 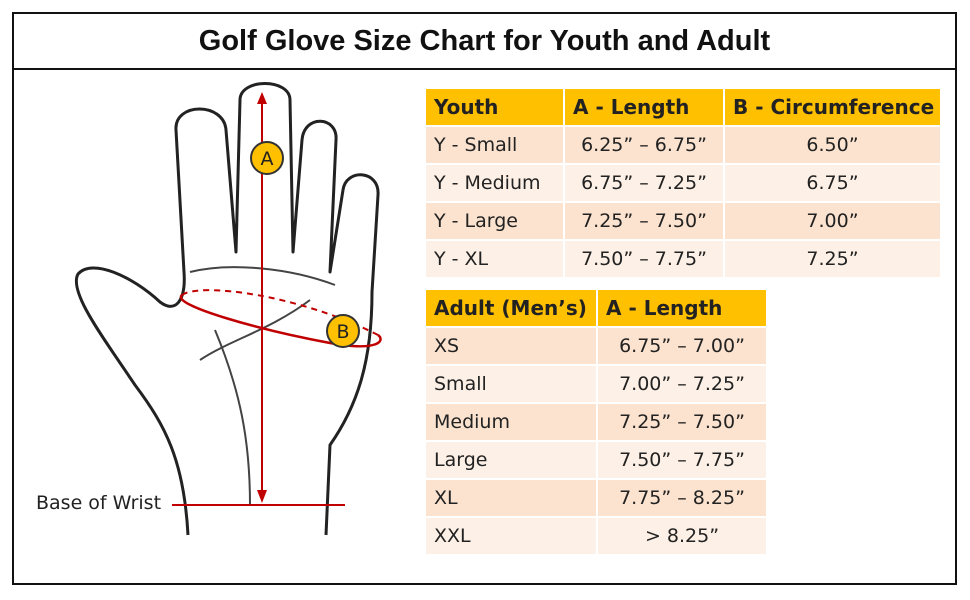 I want to click on table-row: Y - XL 7.50” – 7.75” 7.25”, so click(x=684, y=259).